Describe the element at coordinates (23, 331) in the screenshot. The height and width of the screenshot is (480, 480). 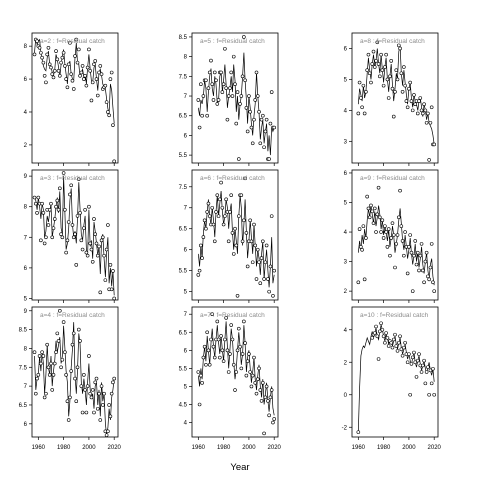
I see `y-tick-label: 8.5` at that location.